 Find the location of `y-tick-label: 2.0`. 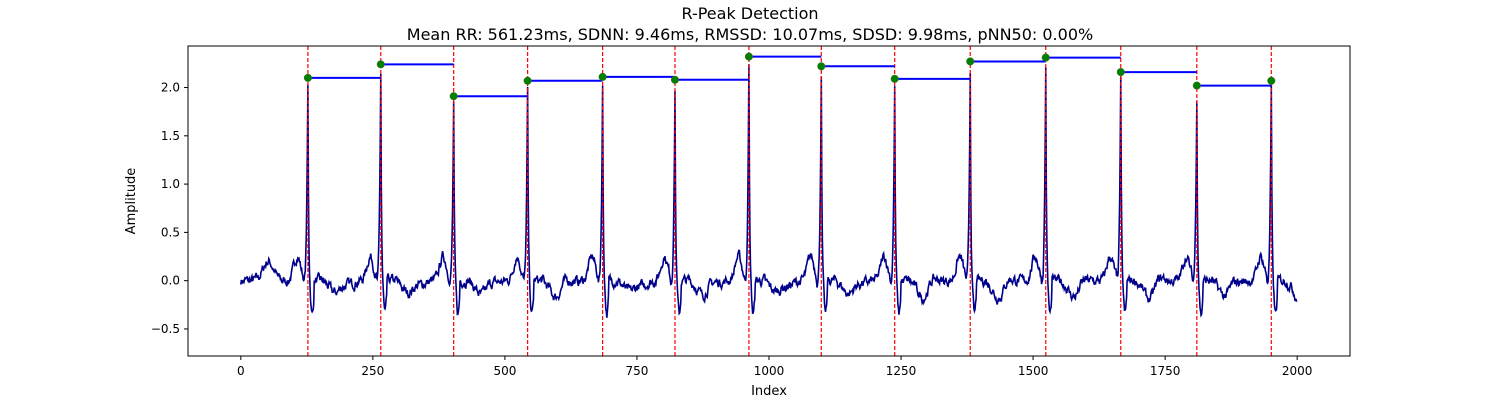

y-tick-label: 2.0 is located at coordinates (170, 88).